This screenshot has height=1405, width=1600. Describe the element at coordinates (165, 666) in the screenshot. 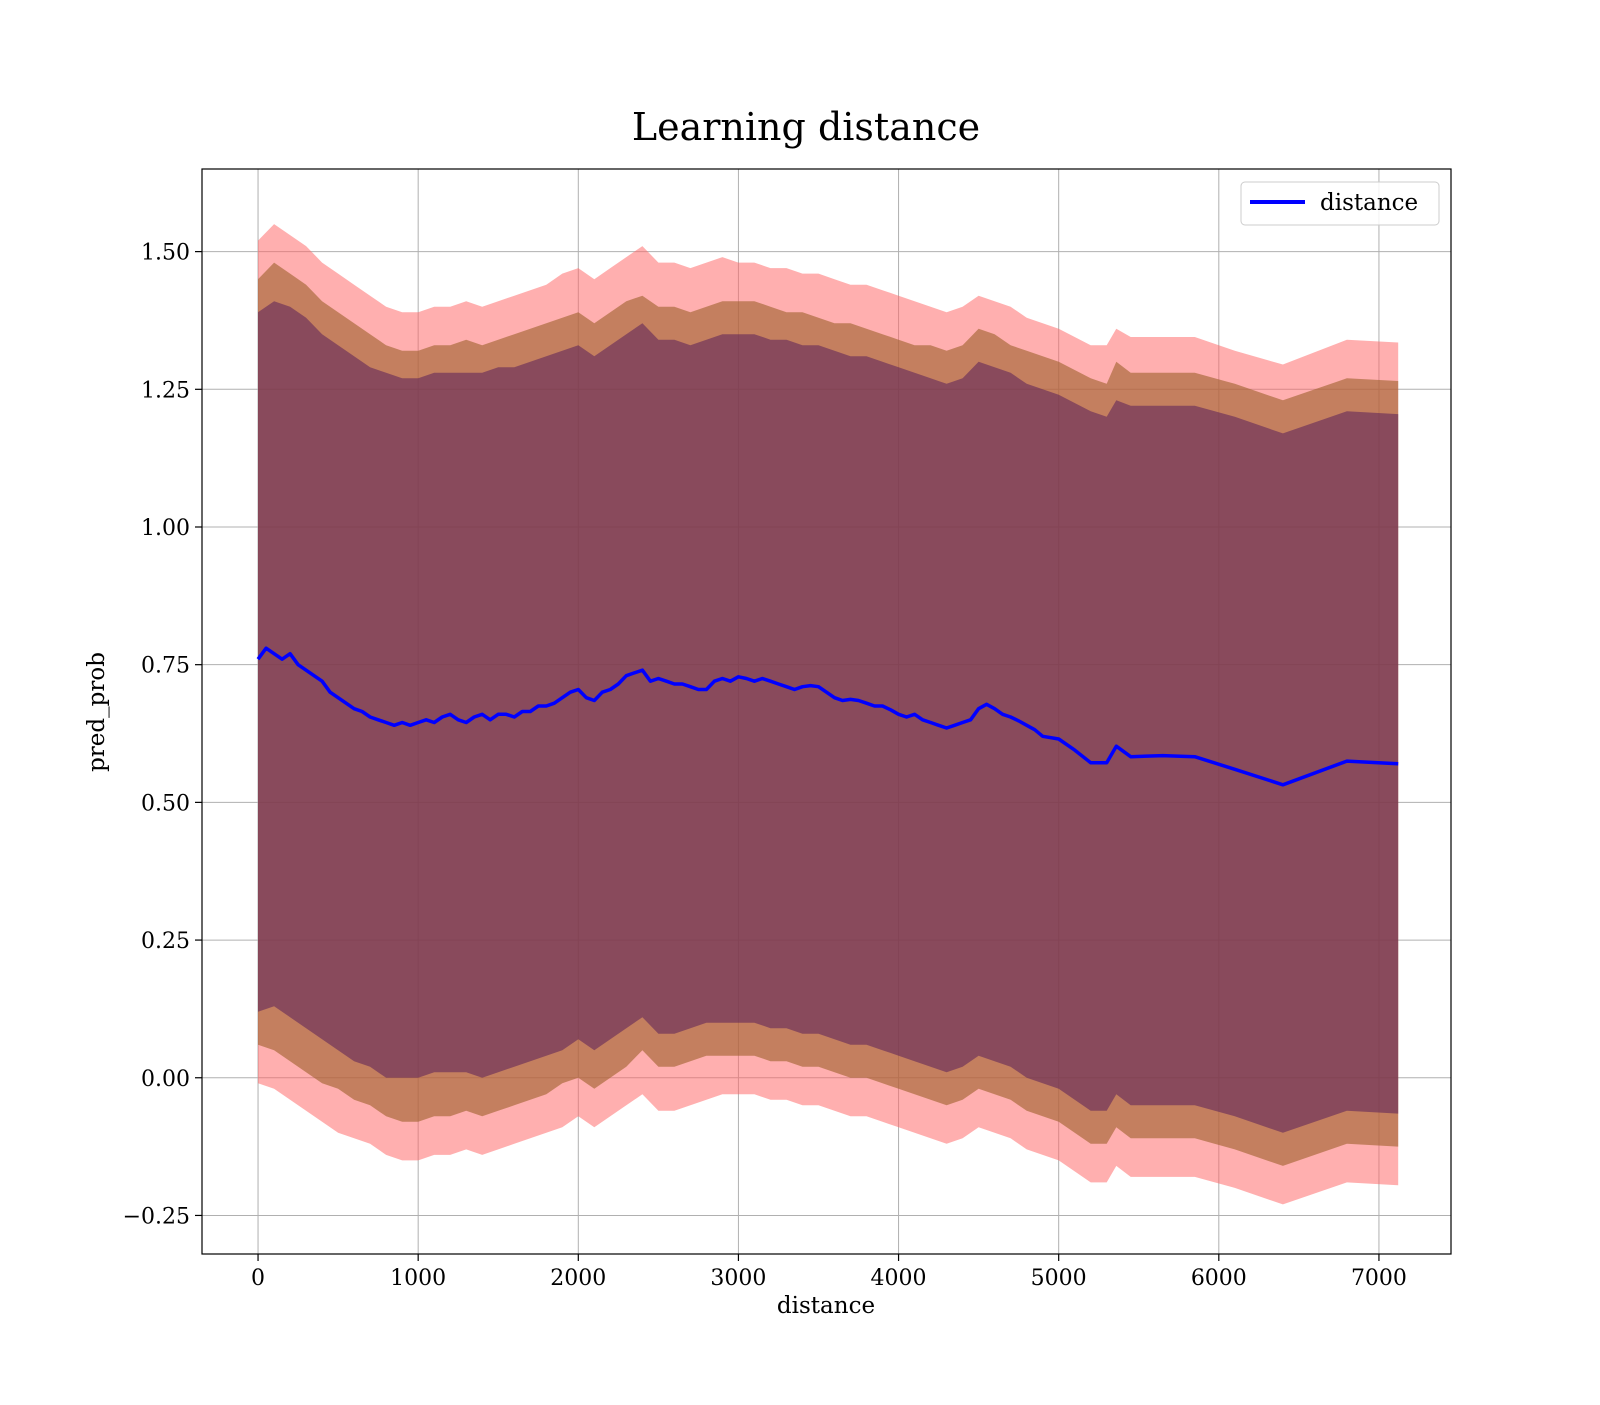

I see `y-tick-label: 0.75` at that location.